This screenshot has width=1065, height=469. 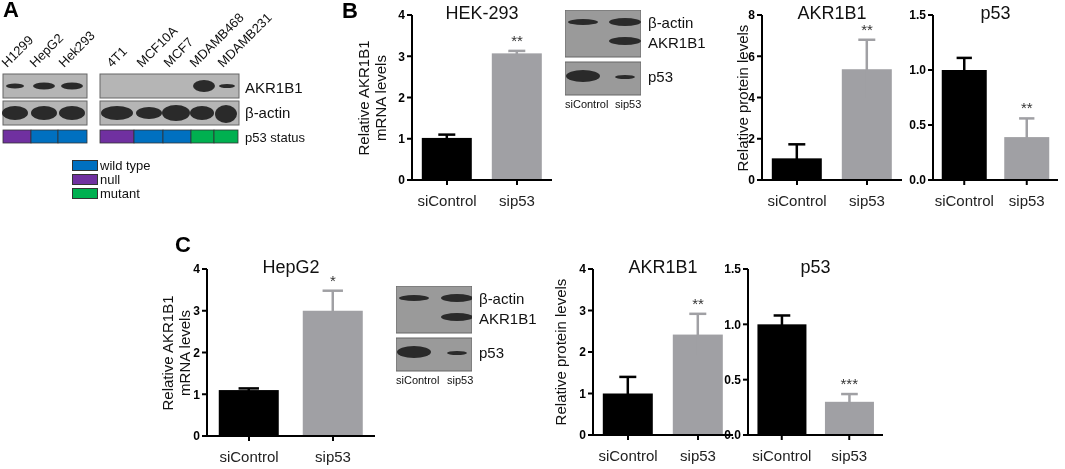 What do you see at coordinates (560, 352) in the screenshot?
I see `y-axis-title: Relative protein levels` at bounding box center [560, 352].